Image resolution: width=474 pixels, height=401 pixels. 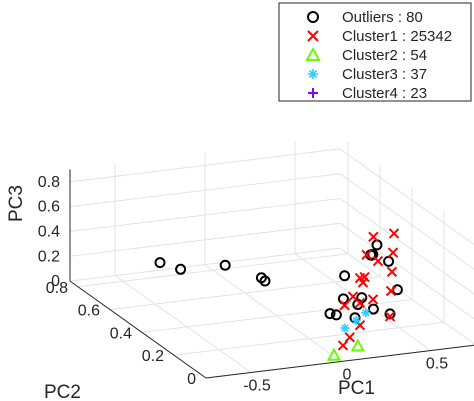 I want to click on y-tick-label: 0.8, so click(x=57, y=288).